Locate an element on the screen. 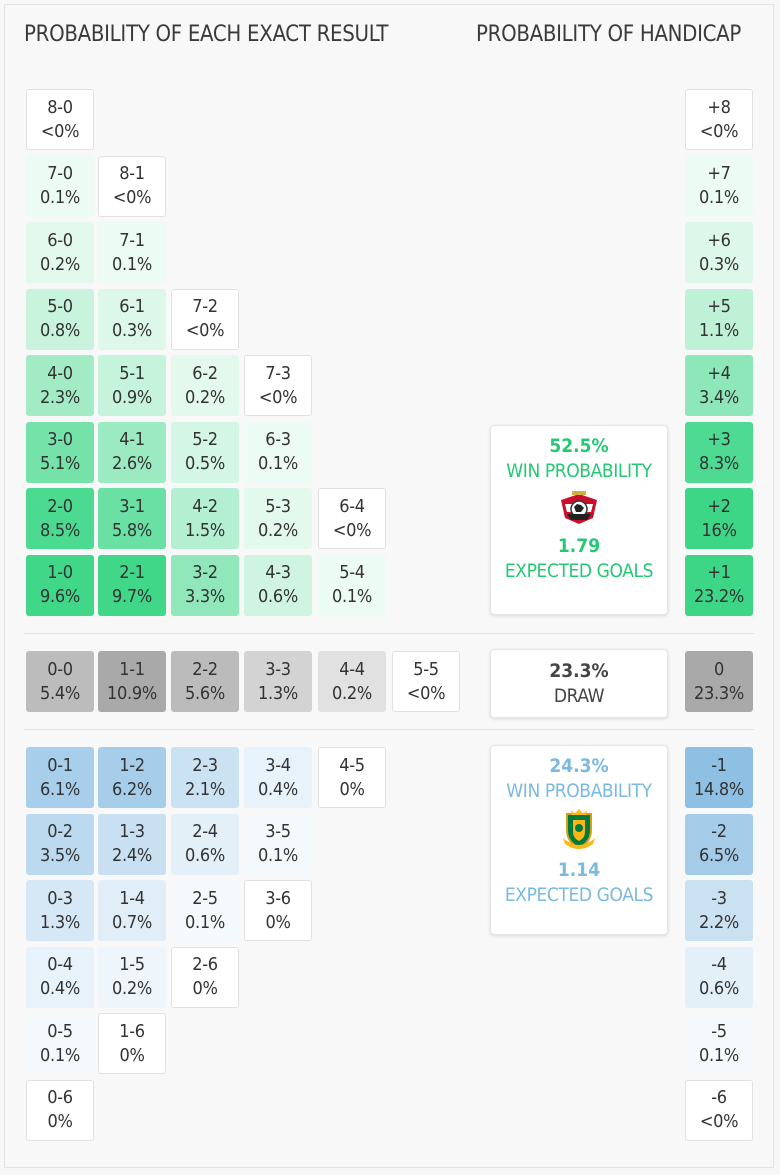  score-label: 1-0 is located at coordinates (60, 572).